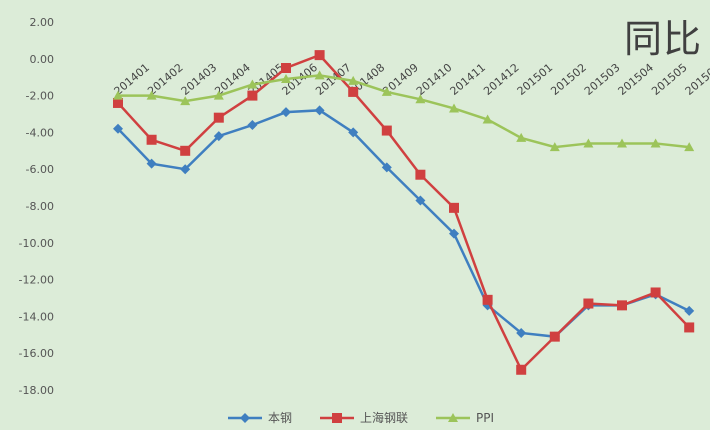  What do you see at coordinates (42, 22) in the screenshot?
I see `y-tick-label: 2.00` at bounding box center [42, 22].